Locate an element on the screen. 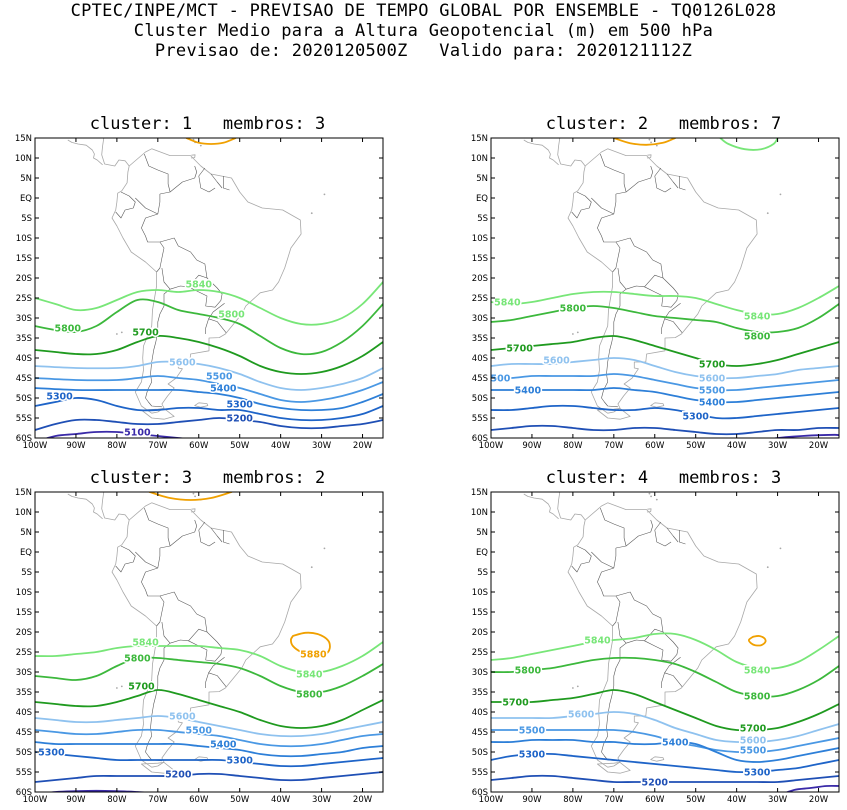  x-tick-label: 30W is located at coordinates (778, 800).